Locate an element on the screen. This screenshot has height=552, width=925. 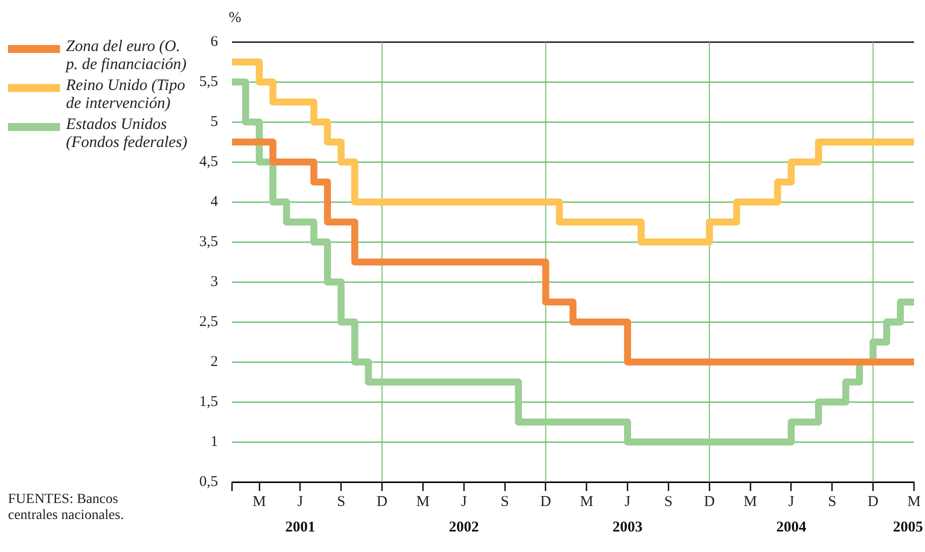
y-tick-label: 1,5 is located at coordinates (208, 402).